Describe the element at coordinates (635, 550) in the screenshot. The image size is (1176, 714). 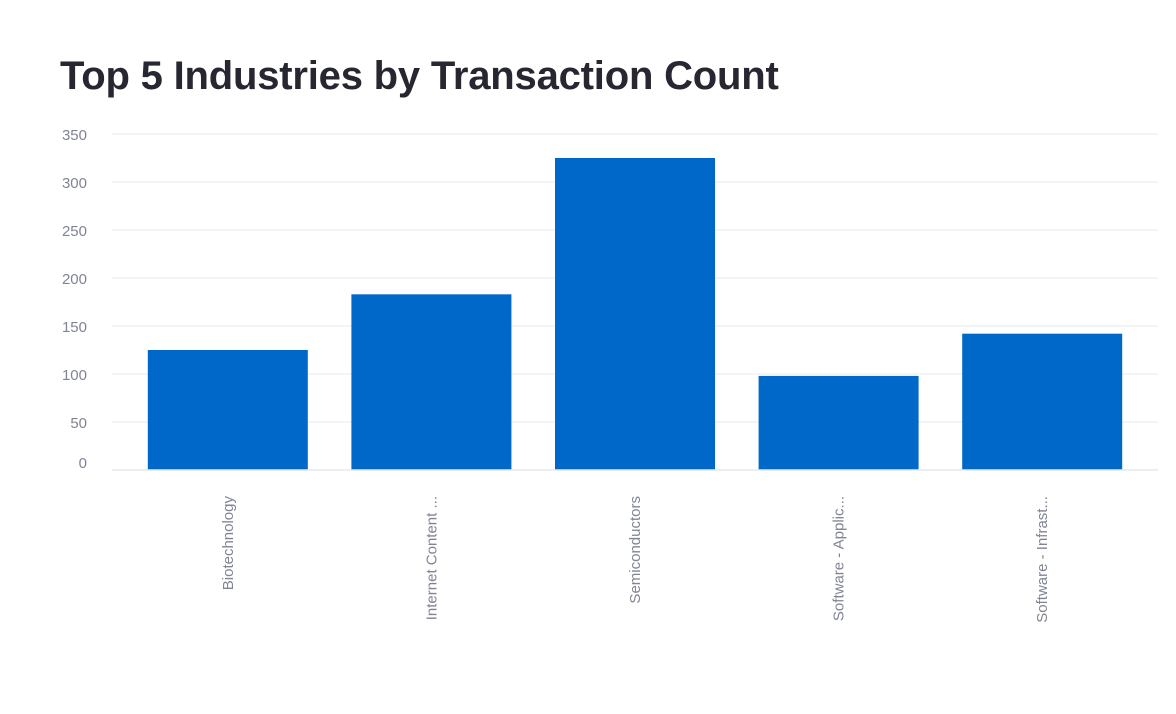
I see `x-tick-label: Semiconductors` at that location.